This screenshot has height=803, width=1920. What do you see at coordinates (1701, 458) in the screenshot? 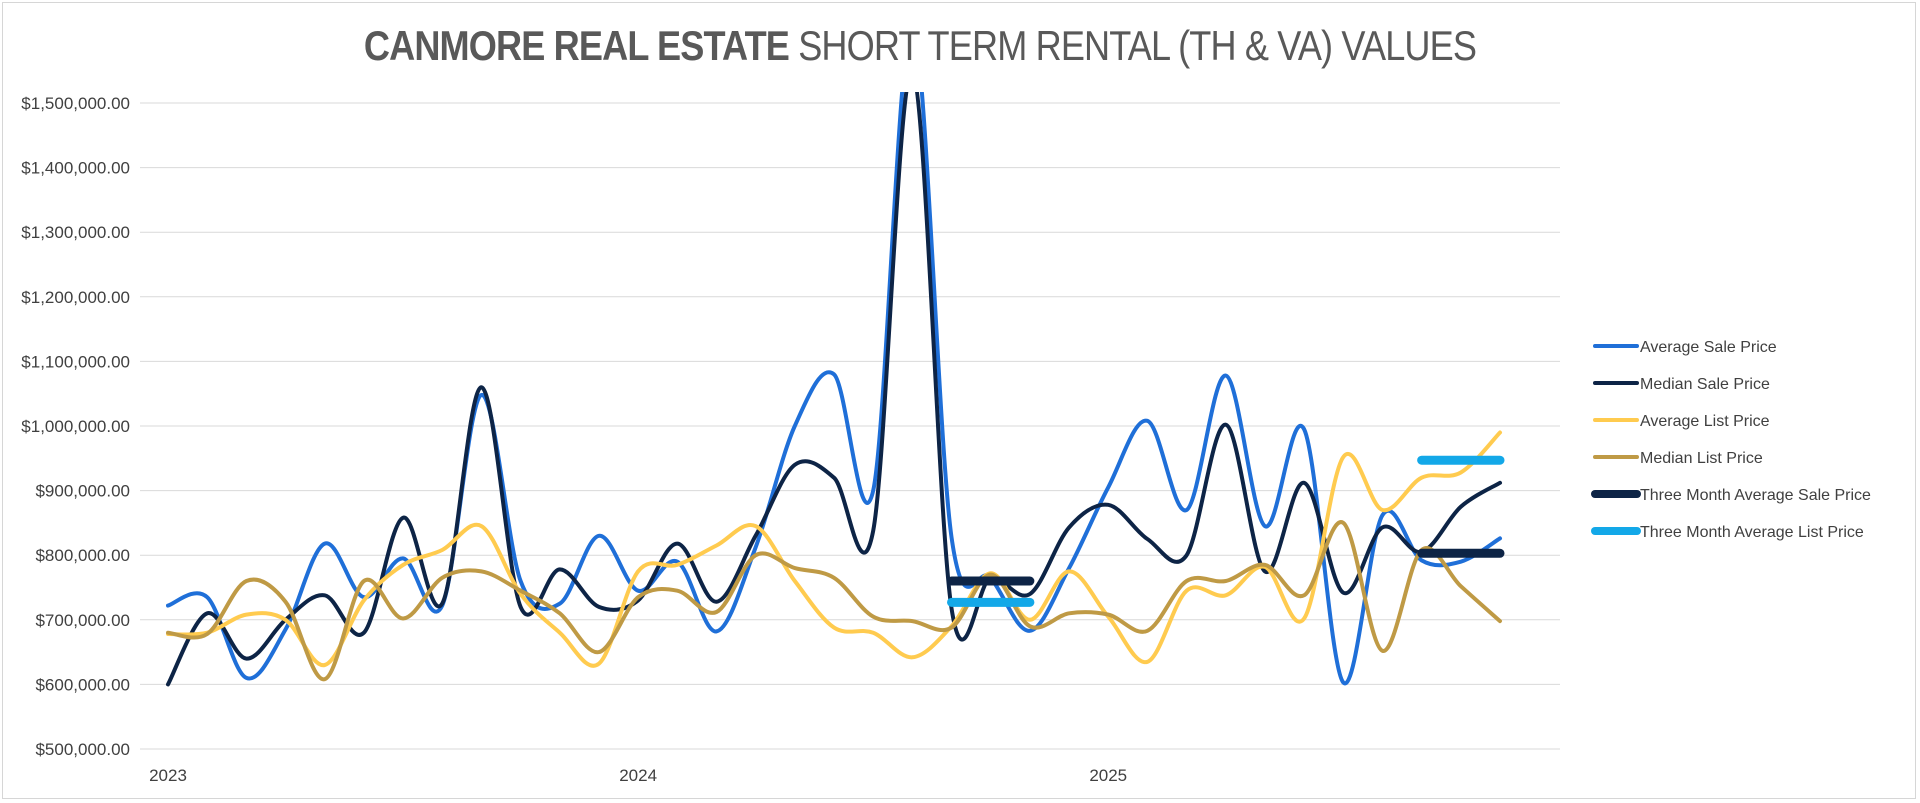
I see `legend-label: Median List Price` at bounding box center [1701, 458].